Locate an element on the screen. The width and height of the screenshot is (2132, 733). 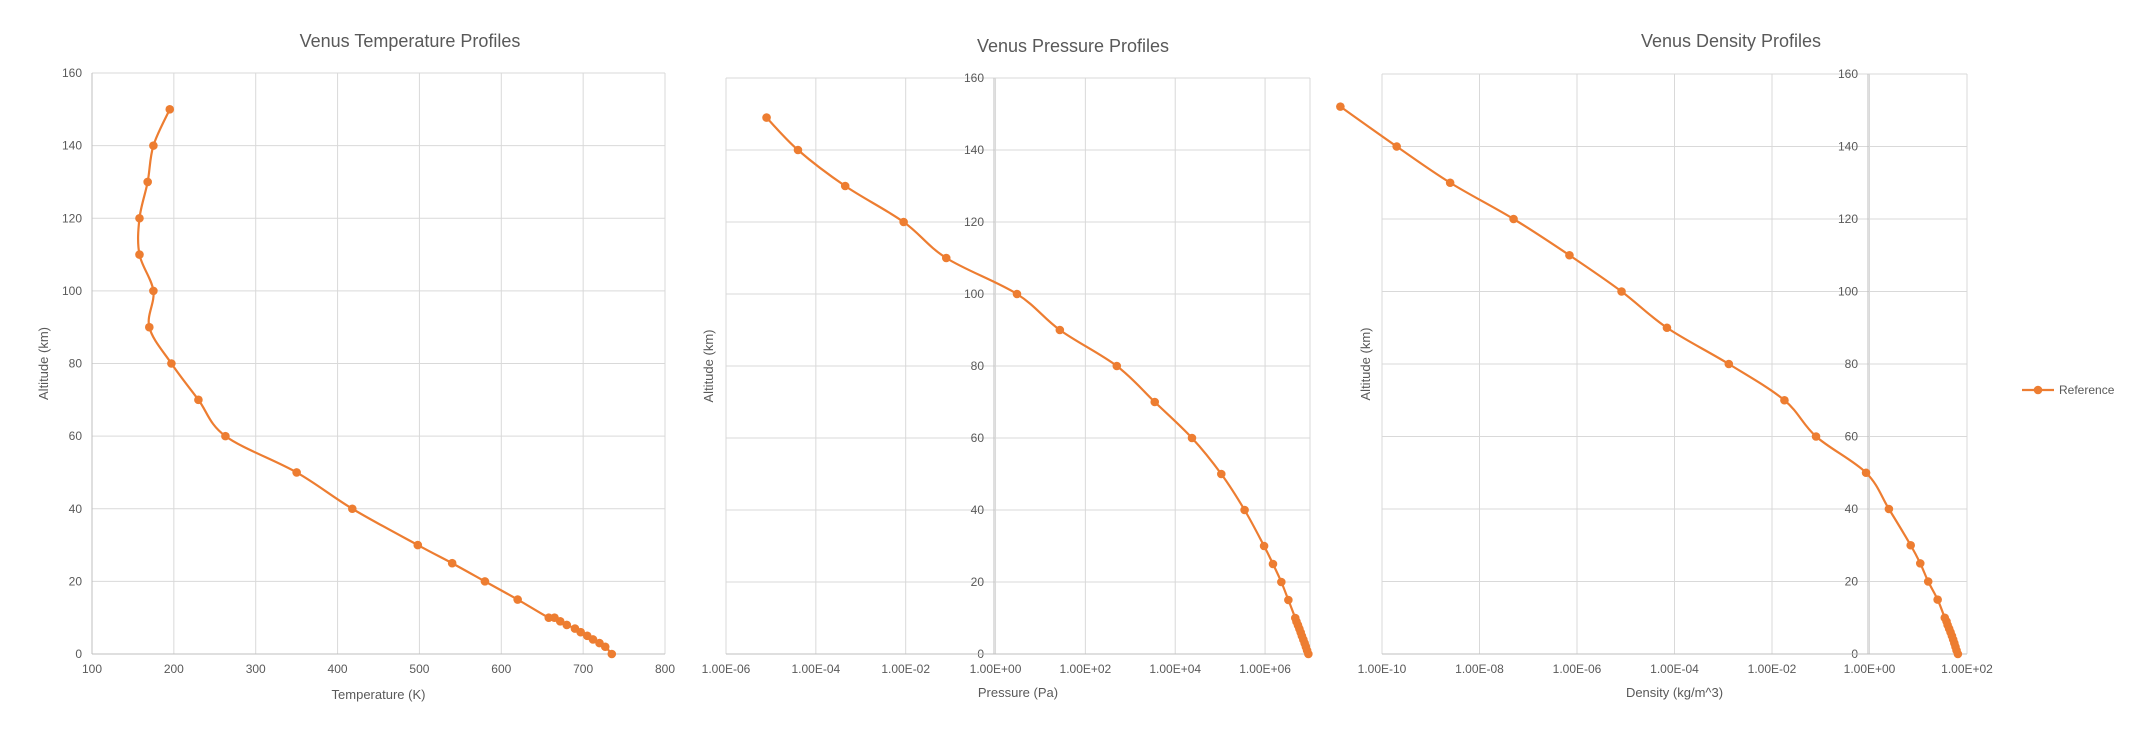
chart-title: Venus Temperature Profiles is located at coordinates (410, 41).